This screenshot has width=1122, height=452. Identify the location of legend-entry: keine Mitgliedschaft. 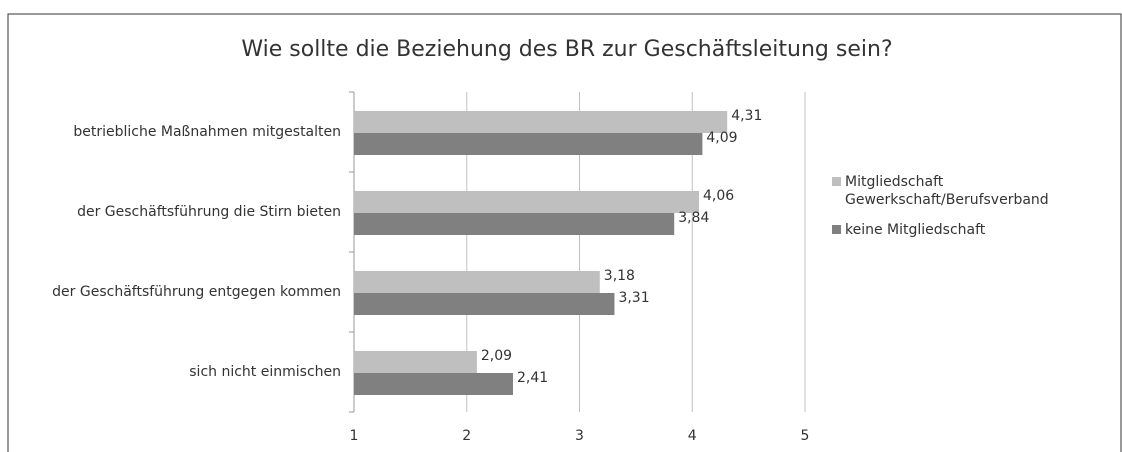
(957, 230).